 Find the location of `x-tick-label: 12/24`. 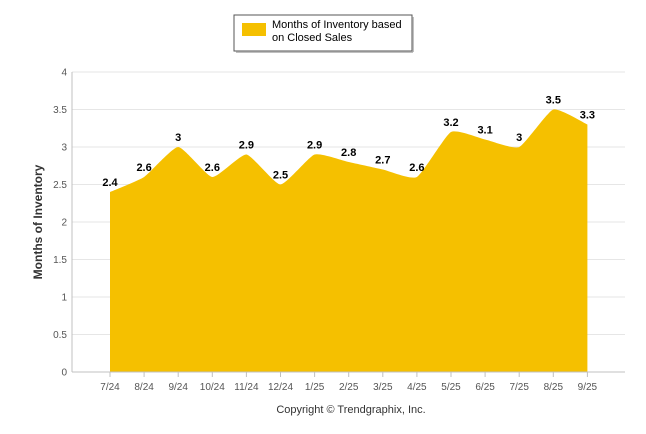

x-tick-label: 12/24 is located at coordinates (280, 387).